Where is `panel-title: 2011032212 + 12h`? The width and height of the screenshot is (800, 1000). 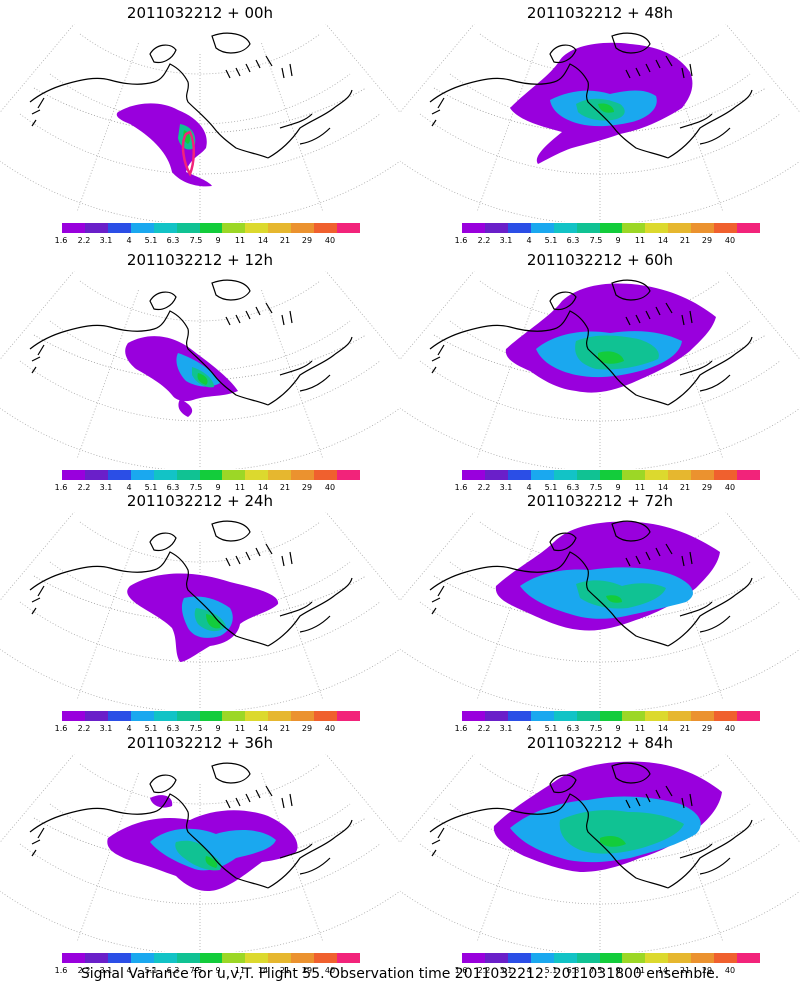 panel-title: 2011032212 + 12h is located at coordinates (200, 260).